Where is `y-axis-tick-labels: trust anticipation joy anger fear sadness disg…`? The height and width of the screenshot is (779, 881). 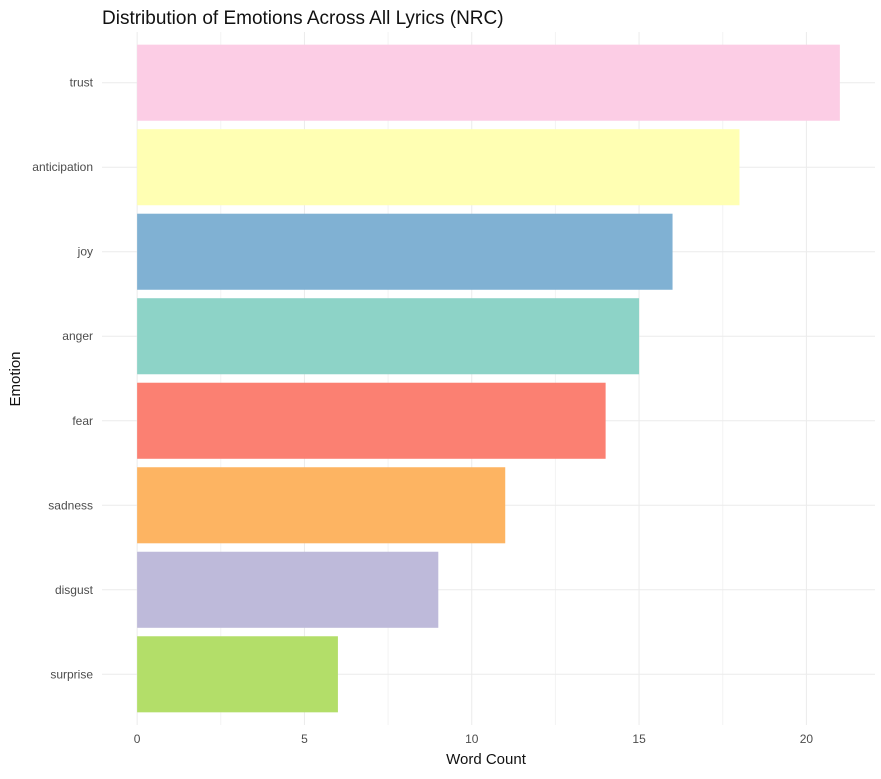 y-axis-tick-labels: trust anticipation joy anger fear sadness disg… is located at coordinates (62, 379).